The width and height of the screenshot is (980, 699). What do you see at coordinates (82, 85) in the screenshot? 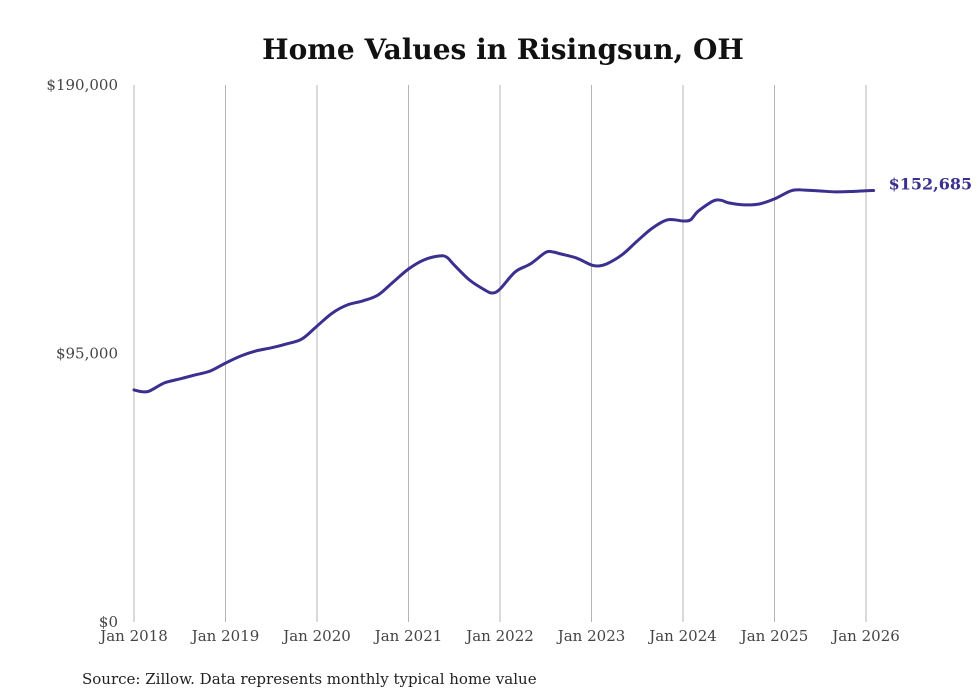
I see `y-tick-label: $190,000` at bounding box center [82, 85].